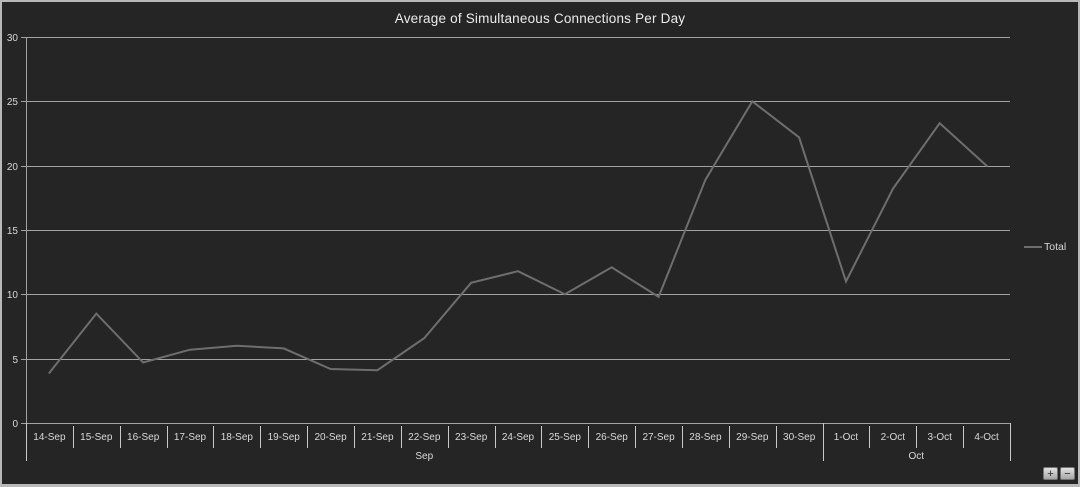 This screenshot has width=1080, height=487. Describe the element at coordinates (471, 437) in the screenshot. I see `x-axis-date-label: 23-Sep` at that location.